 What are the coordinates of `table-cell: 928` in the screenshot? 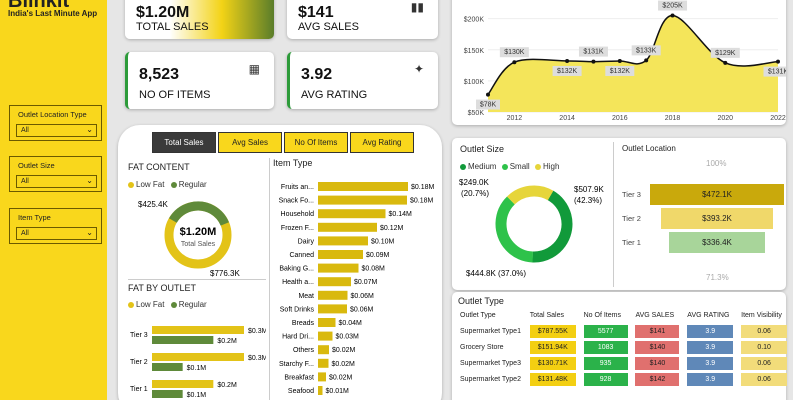 It's located at (607, 379).